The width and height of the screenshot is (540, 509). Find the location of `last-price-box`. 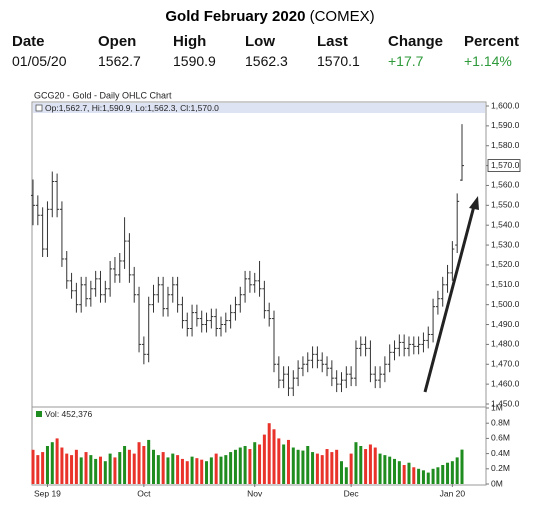

last-price-box is located at coordinates (504, 166).